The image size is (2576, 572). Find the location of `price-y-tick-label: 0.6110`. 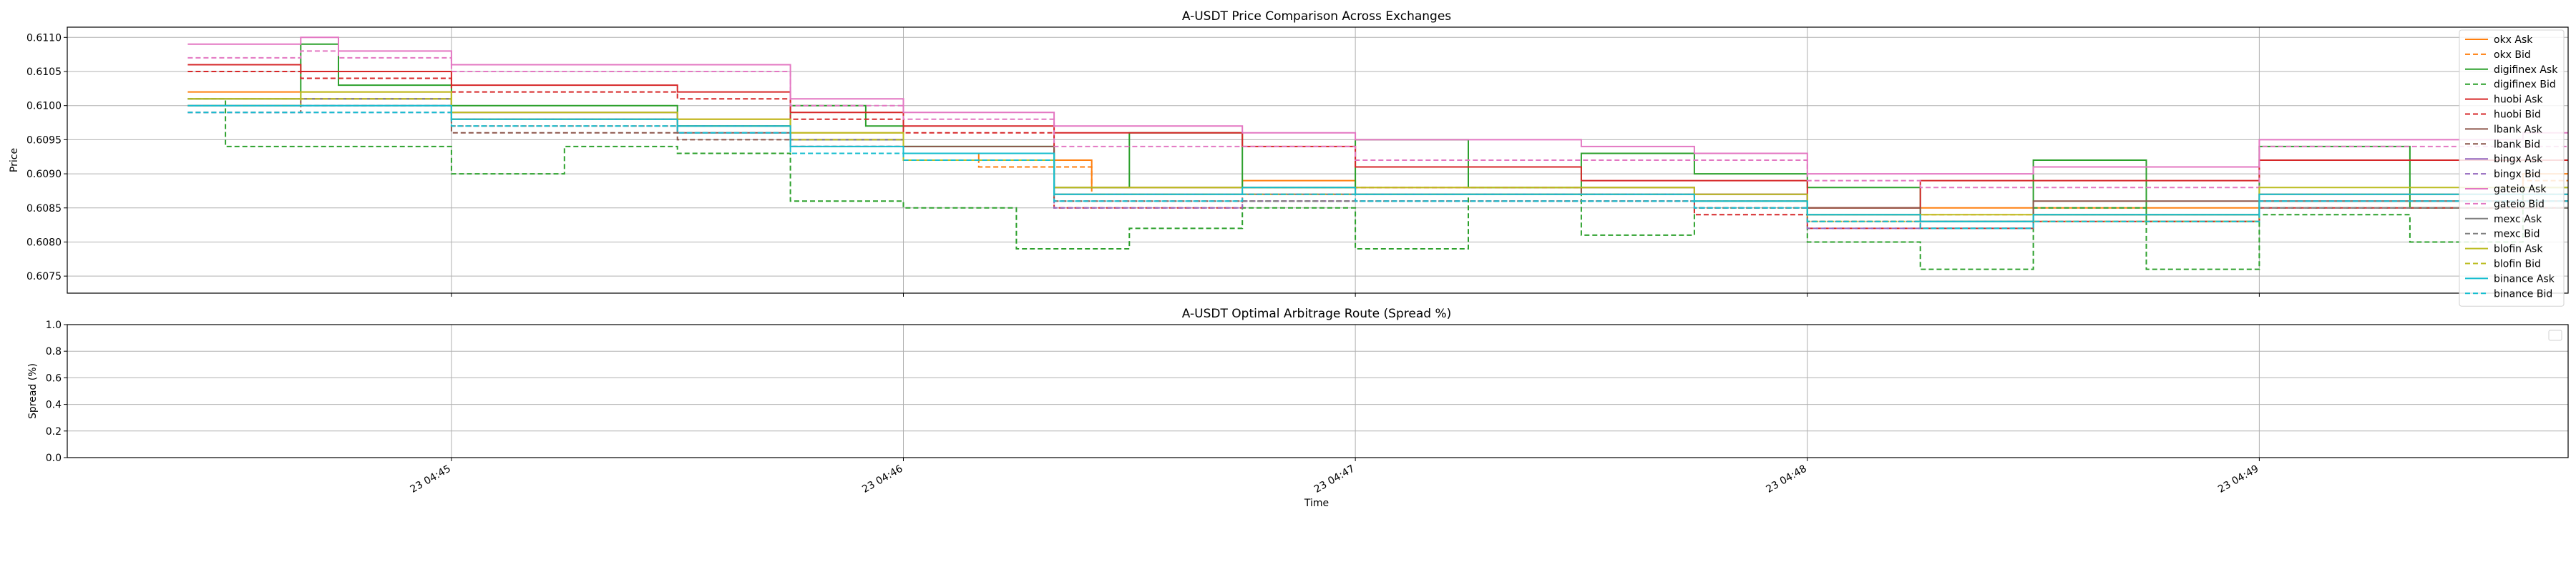

price-y-tick-label: 0.6110 is located at coordinates (44, 38).